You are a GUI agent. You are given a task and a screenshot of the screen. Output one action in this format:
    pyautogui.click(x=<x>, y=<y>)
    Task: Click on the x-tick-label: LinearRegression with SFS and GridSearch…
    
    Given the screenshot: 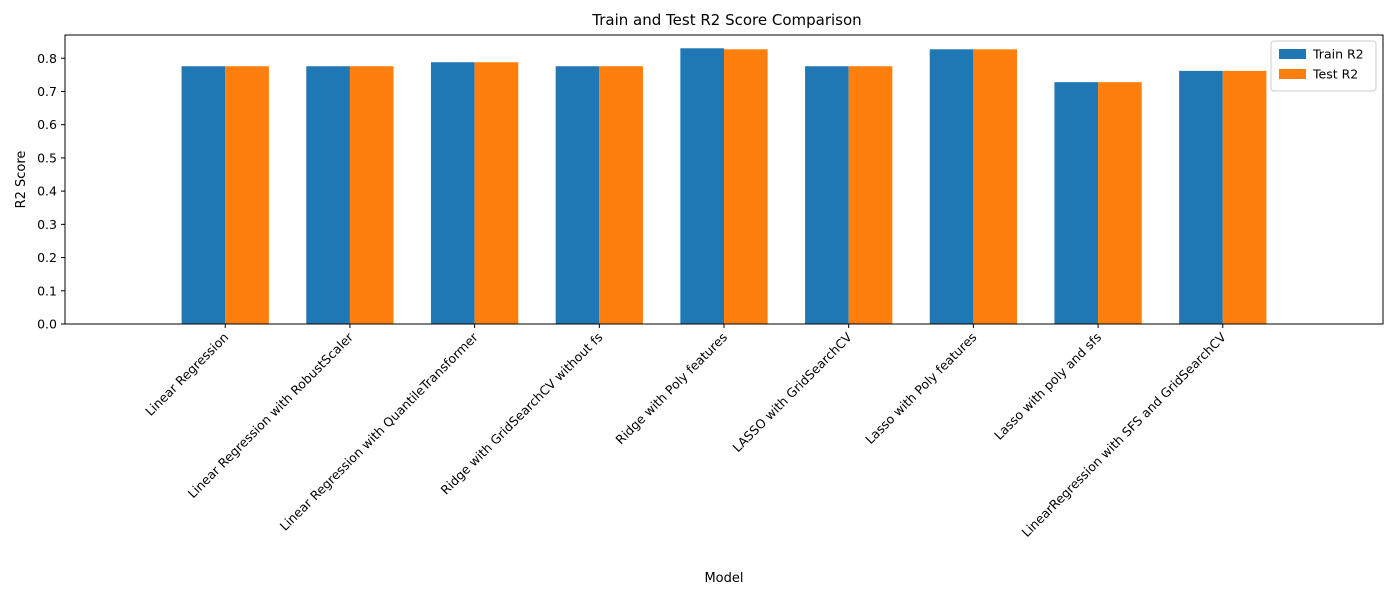 What is the action you would take?
    pyautogui.click(x=1124, y=434)
    